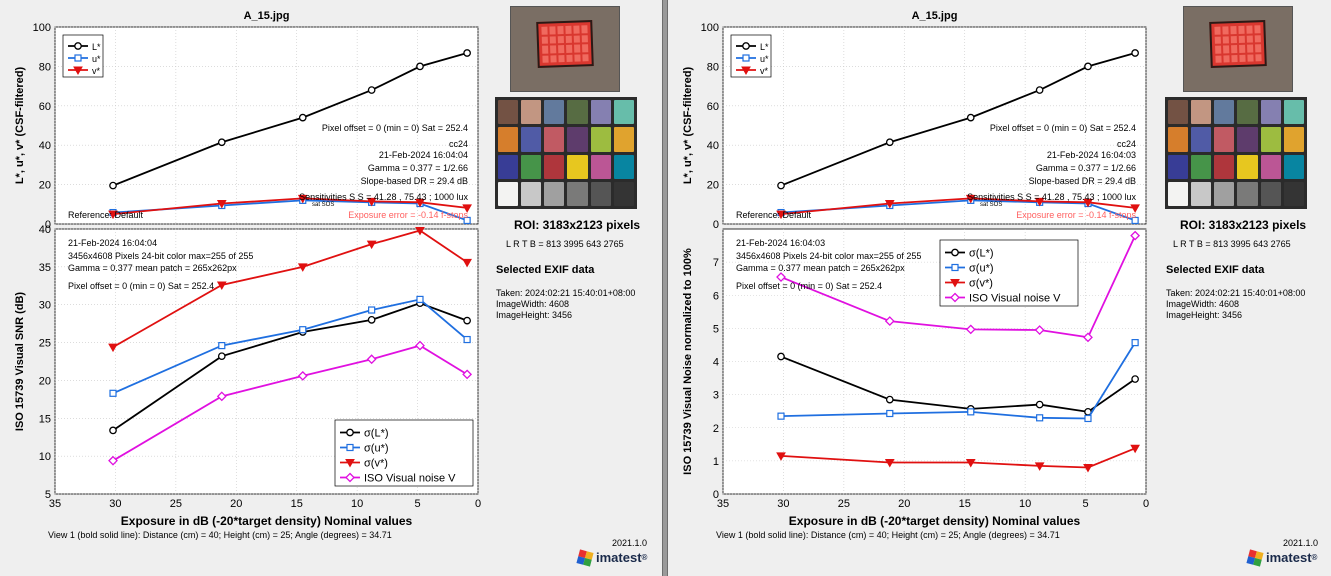 The height and width of the screenshot is (576, 1331). I want to click on logo-text: imatest, so click(1289, 557).